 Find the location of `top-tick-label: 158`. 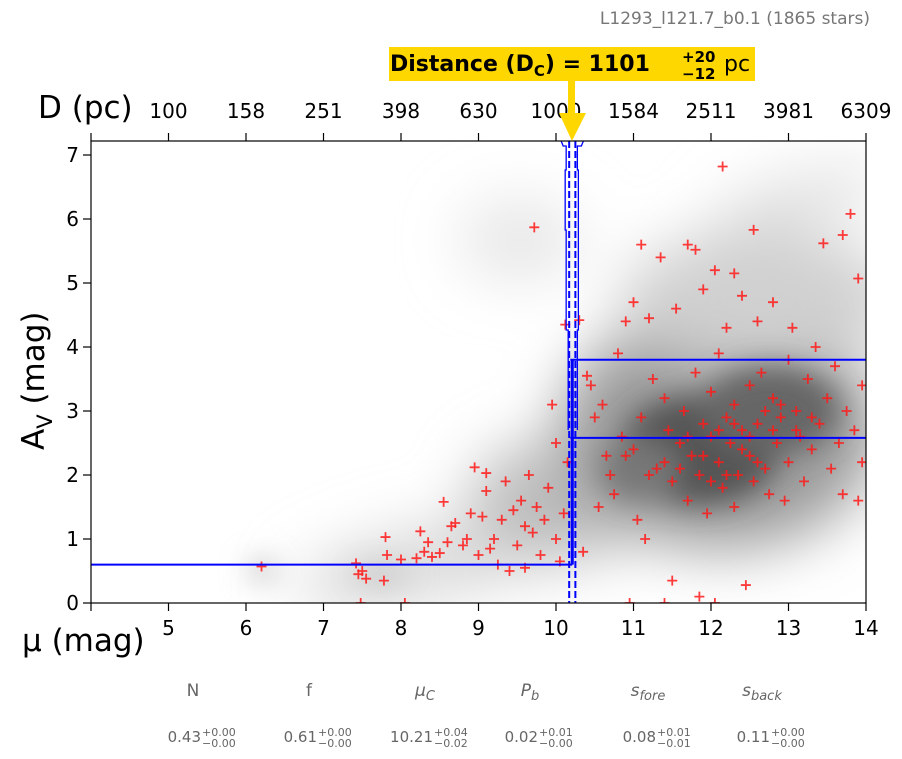

top-tick-label: 158 is located at coordinates (246, 111).